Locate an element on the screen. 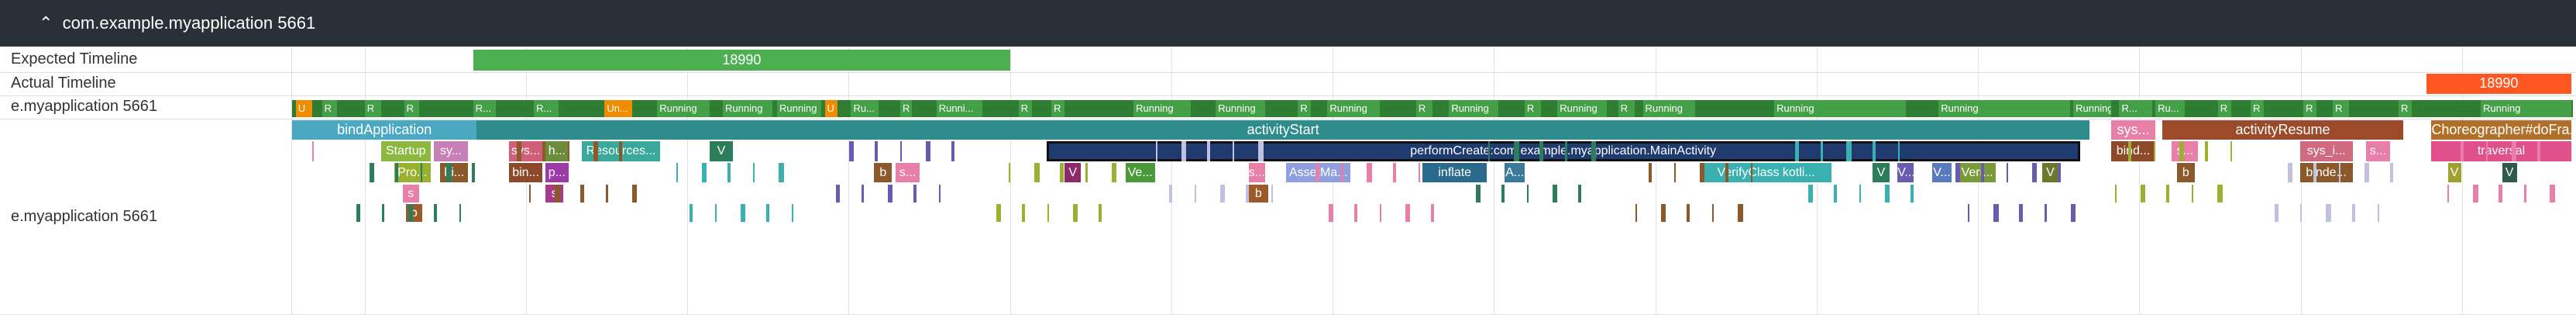  slice: activityStart is located at coordinates (1283, 129).